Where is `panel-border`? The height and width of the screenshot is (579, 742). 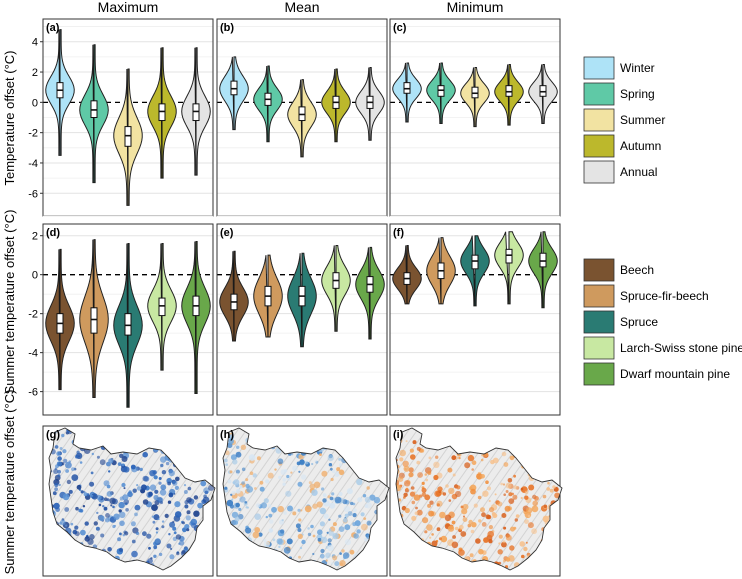 panel-border is located at coordinates (302, 319).